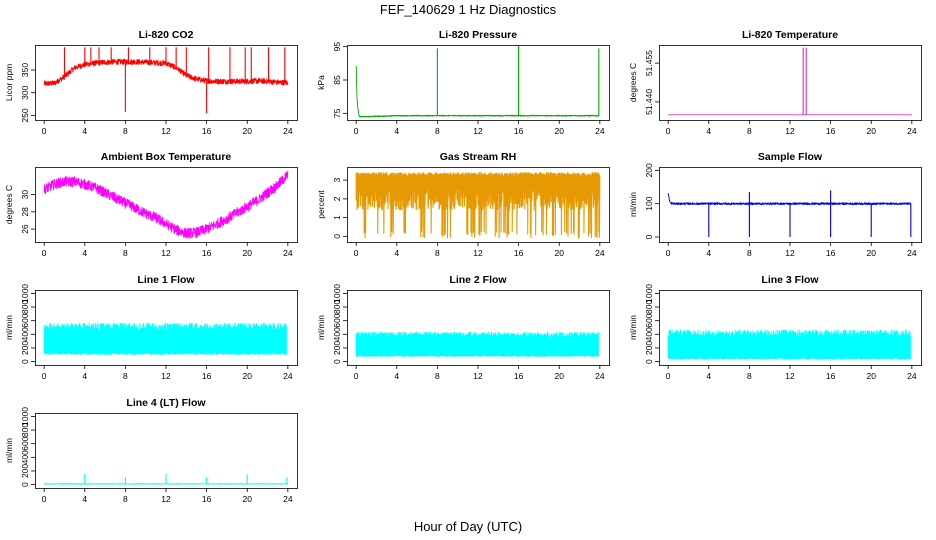 The height and width of the screenshot is (540, 936). I want to click on y-tick-label: 28, so click(25, 212).